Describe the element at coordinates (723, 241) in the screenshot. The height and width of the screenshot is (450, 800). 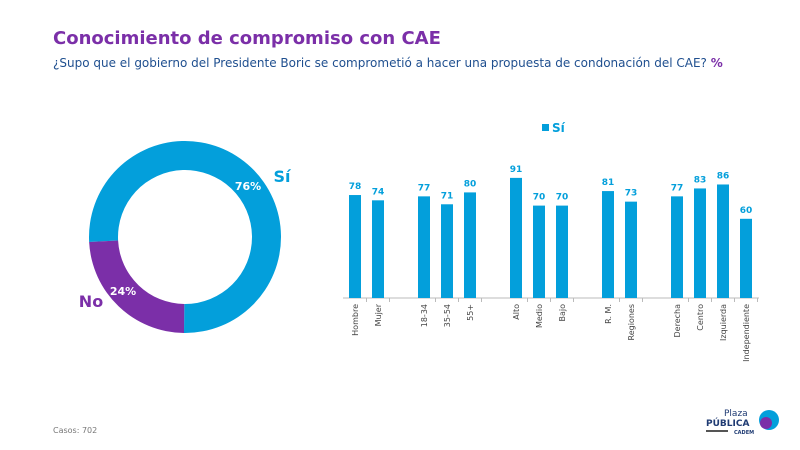
I see `bar-izquierda` at that location.